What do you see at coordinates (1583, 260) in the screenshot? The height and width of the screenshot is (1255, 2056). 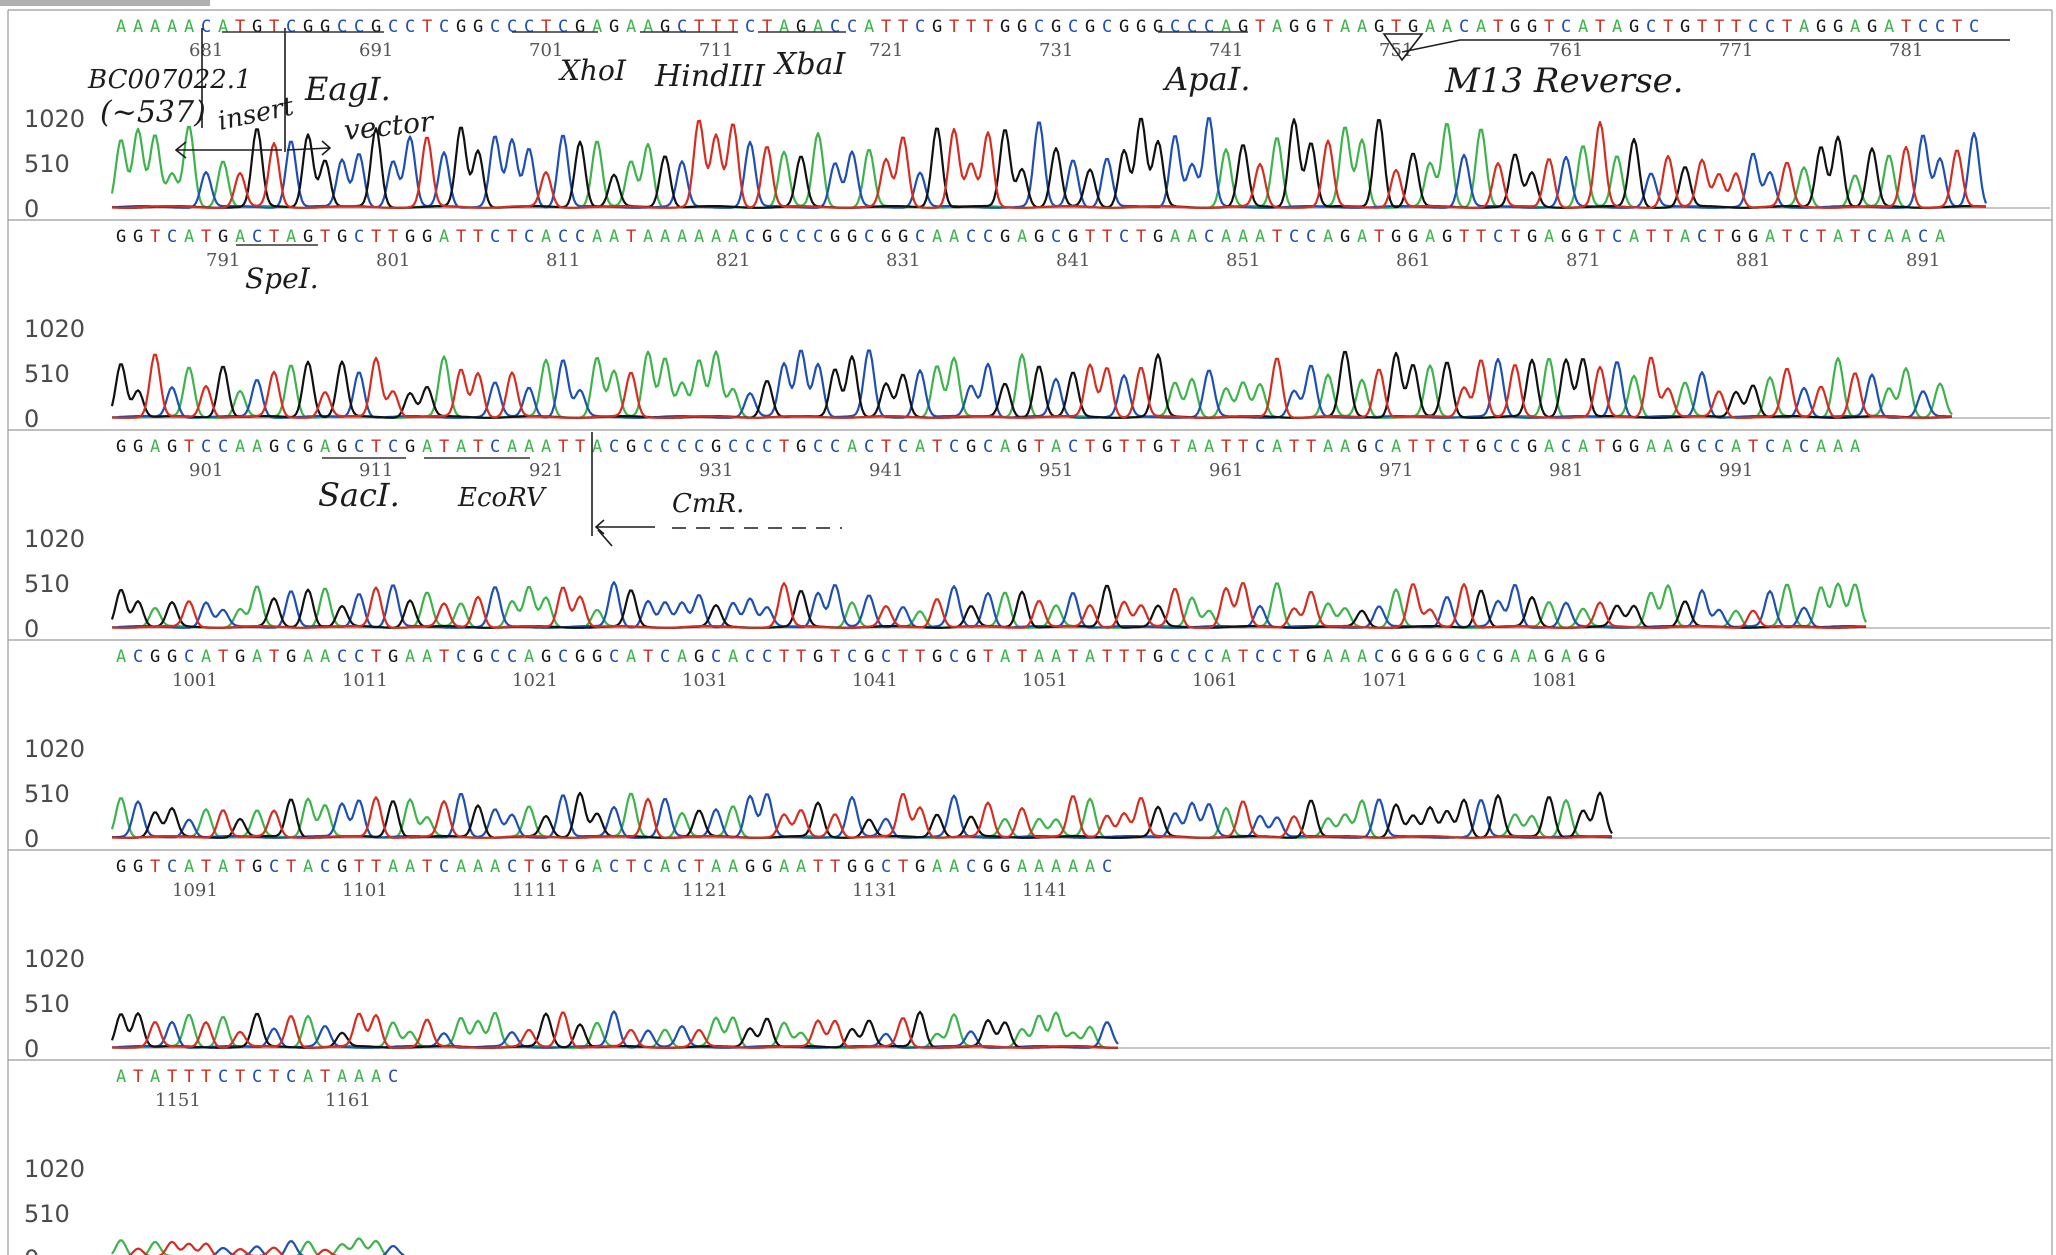 I see `position-label: 871` at bounding box center [1583, 260].